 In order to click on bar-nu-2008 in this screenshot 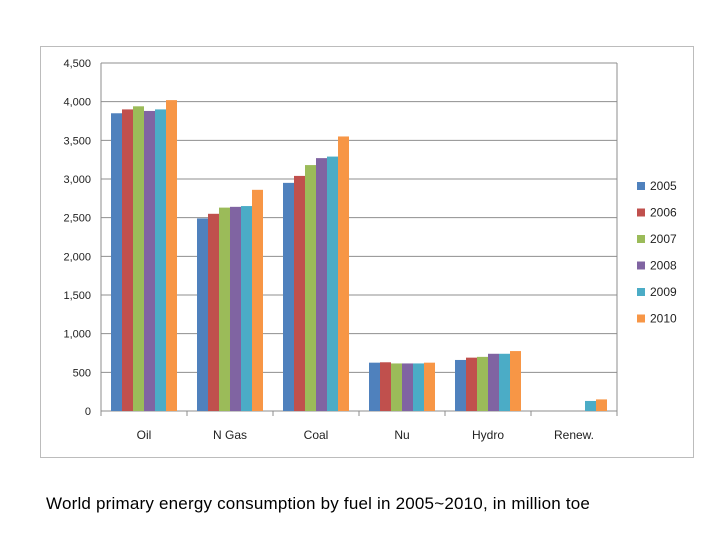, I will do `click(407, 387)`.